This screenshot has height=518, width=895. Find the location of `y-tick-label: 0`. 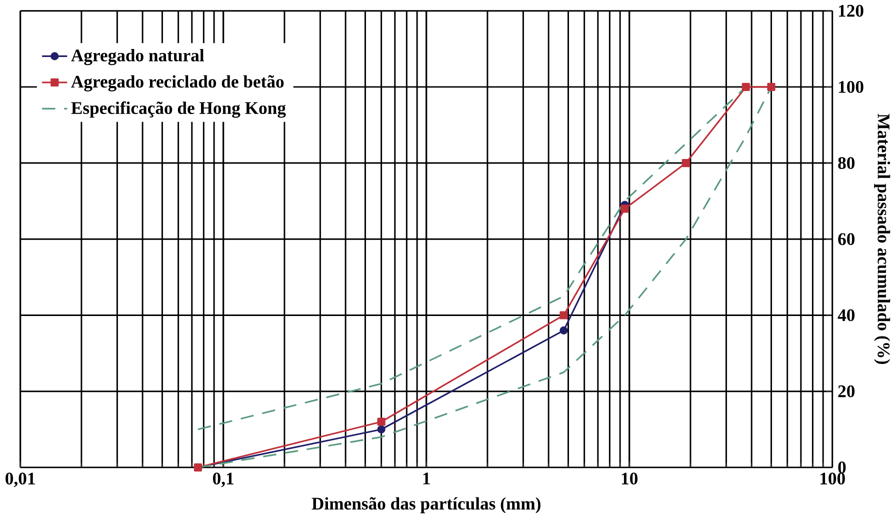

y-tick-label: 0 is located at coordinates (842, 467).